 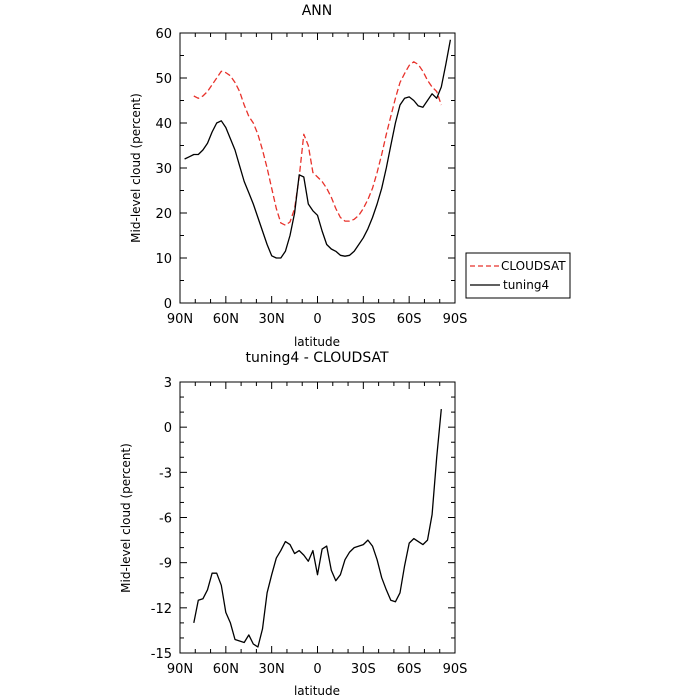 I want to click on y-tick-label: -15, so click(x=161, y=654).